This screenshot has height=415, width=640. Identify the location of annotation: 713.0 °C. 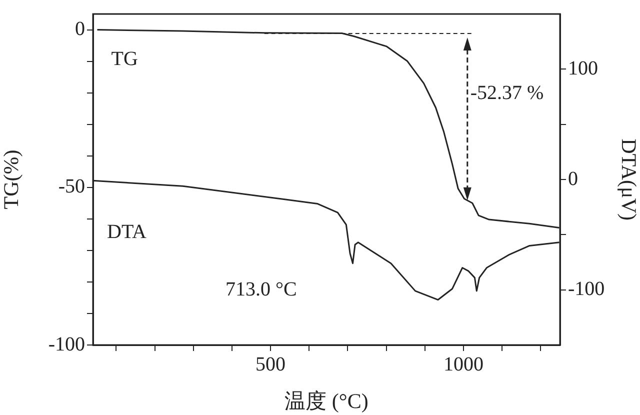
(261, 289).